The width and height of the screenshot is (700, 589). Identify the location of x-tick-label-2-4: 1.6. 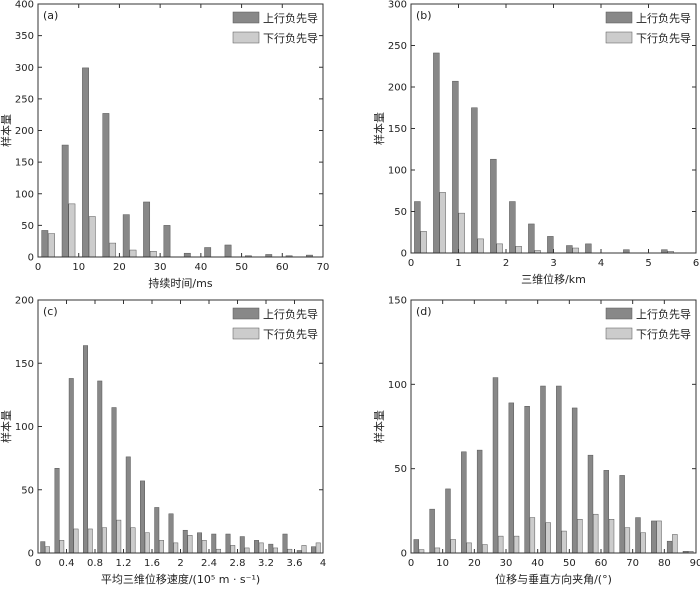
(152, 563).